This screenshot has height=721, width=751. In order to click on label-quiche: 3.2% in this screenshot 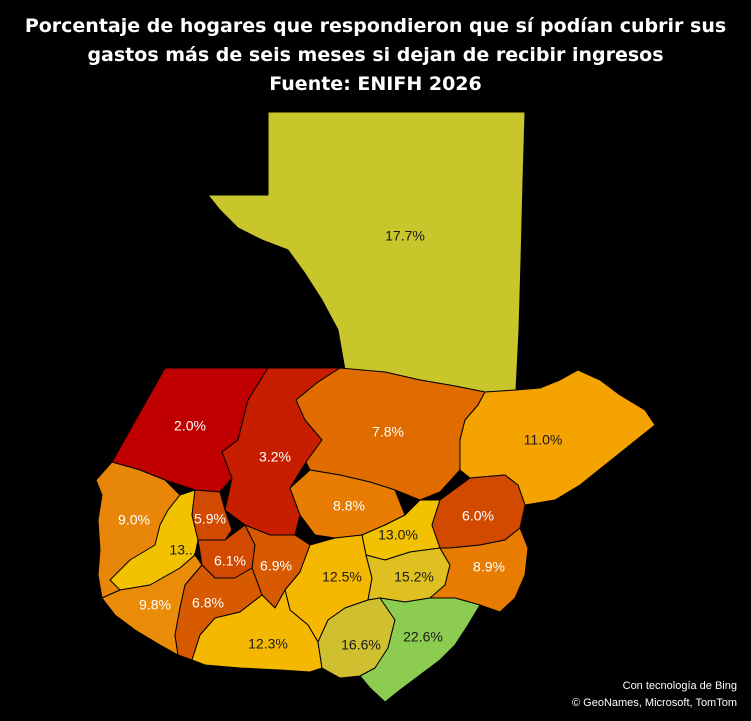, I will do `click(275, 457)`.